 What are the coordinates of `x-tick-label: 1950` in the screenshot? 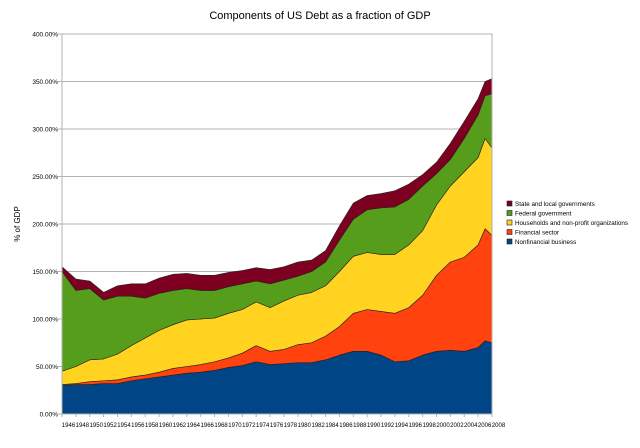 It's located at (97, 425).